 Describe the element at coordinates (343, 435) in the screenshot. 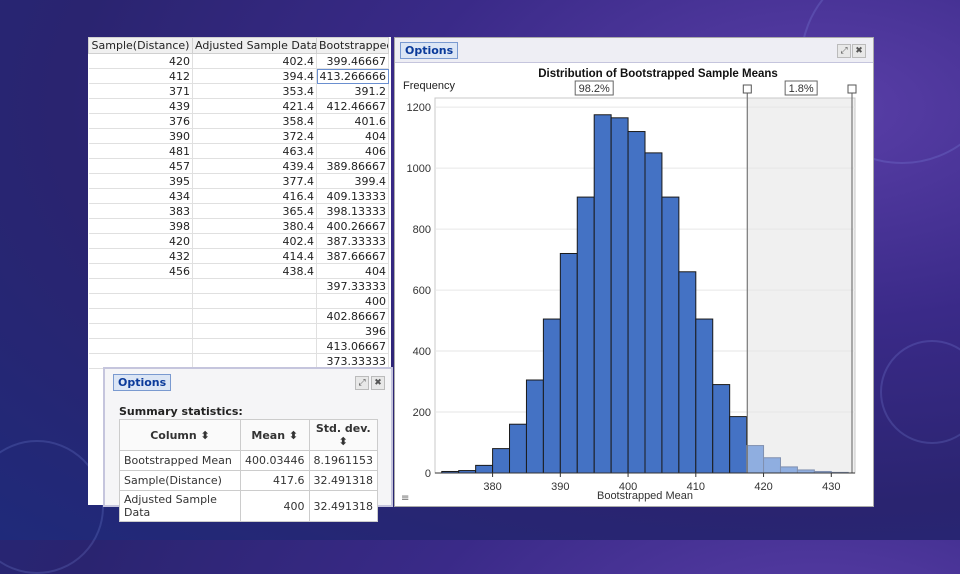

I see `column-header-std-dev: Std. dev. ⬍` at that location.